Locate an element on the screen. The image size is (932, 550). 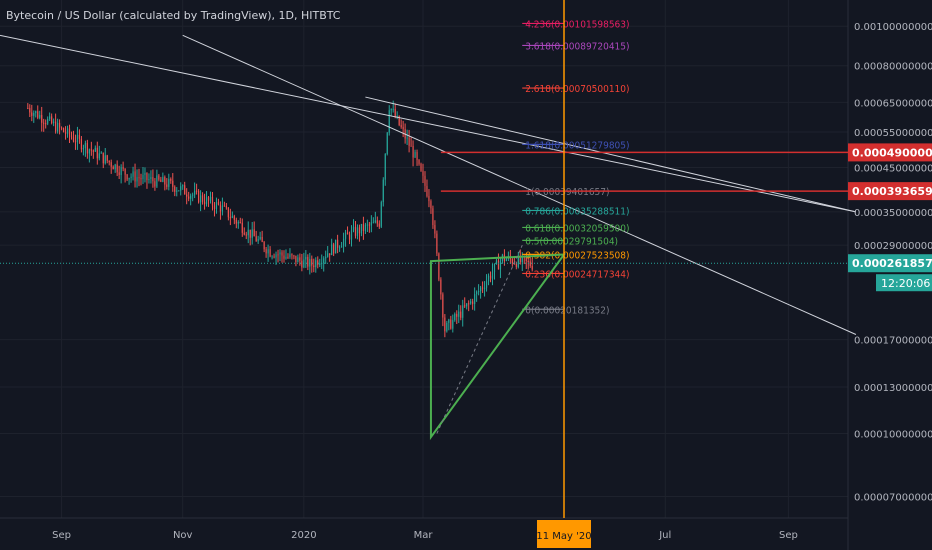
price-axis-label: 0.00035000000 is located at coordinates (893, 213).